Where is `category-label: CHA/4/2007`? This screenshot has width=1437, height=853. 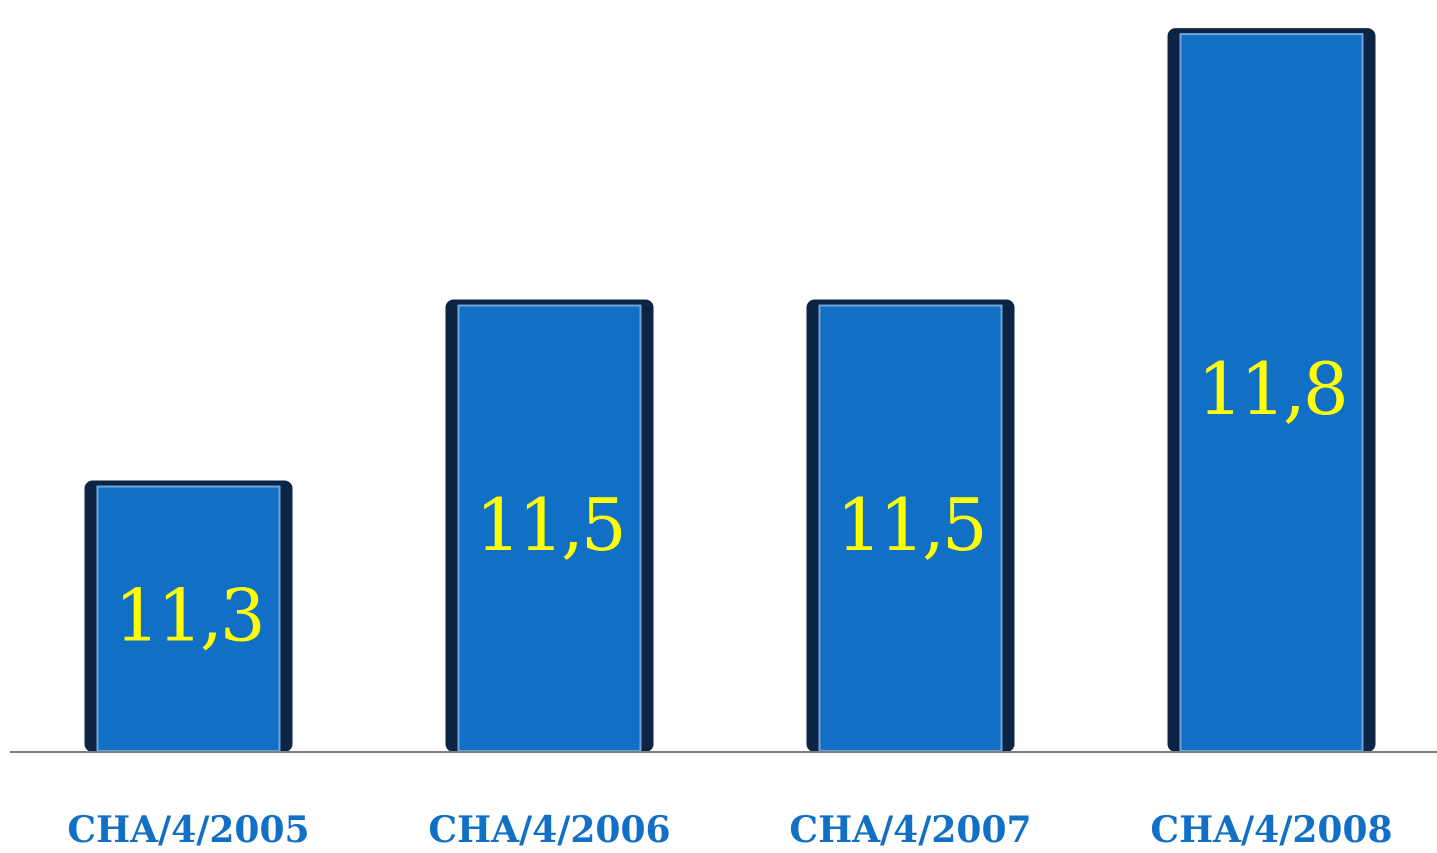
category-label: CHA/4/2007 is located at coordinates (910, 830).